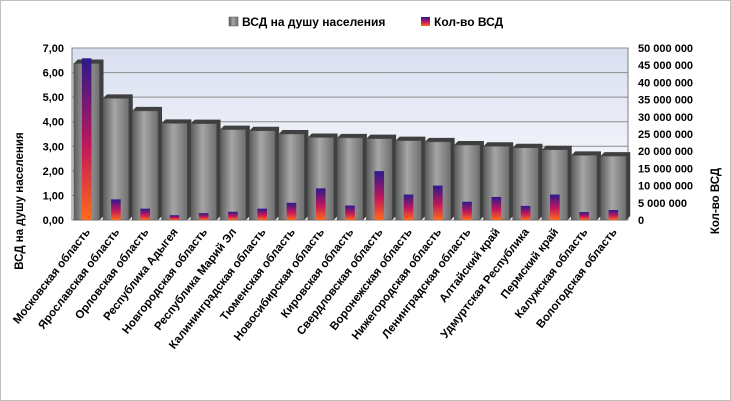 The width and height of the screenshot is (731, 401). I want to click on y2-tick-label: 10 000 000, so click(665, 187).